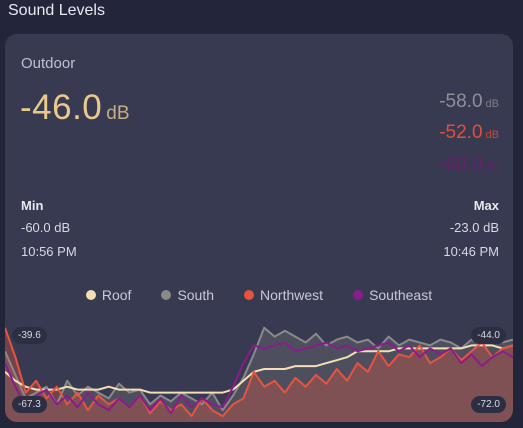 The width and height of the screenshot is (523, 428). I want to click on legend-item-south: South, so click(187, 295).